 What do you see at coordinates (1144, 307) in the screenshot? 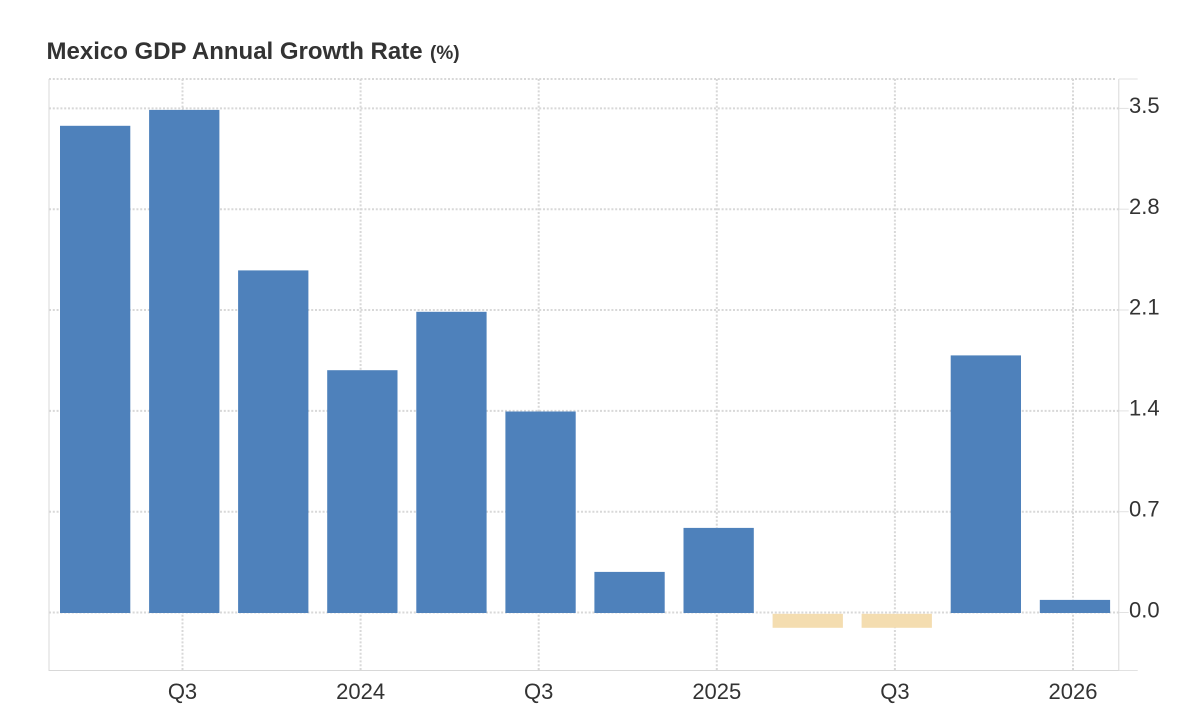
I see `svg-text: 2.1` at bounding box center [1144, 307].